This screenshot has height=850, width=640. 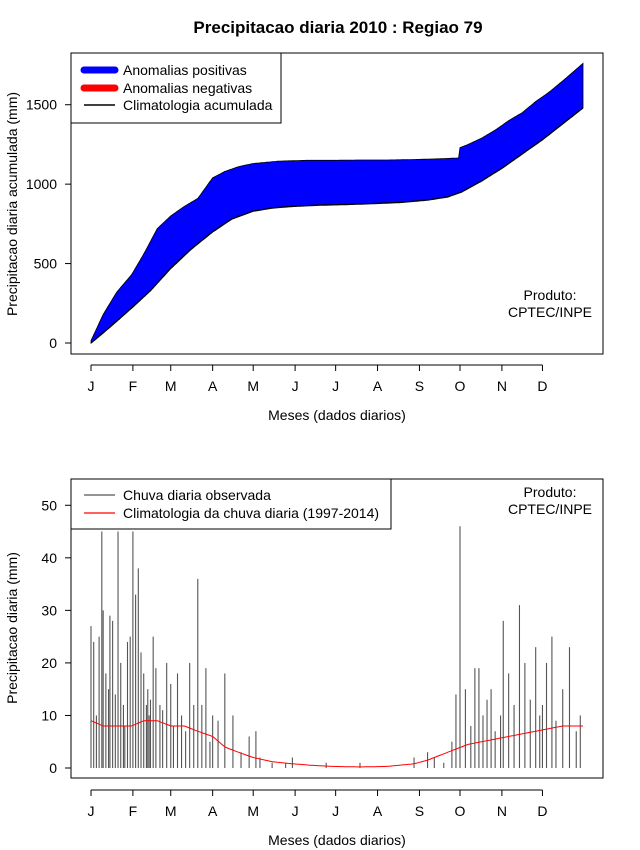 I want to click on climatology-daily-line, so click(x=336, y=744).